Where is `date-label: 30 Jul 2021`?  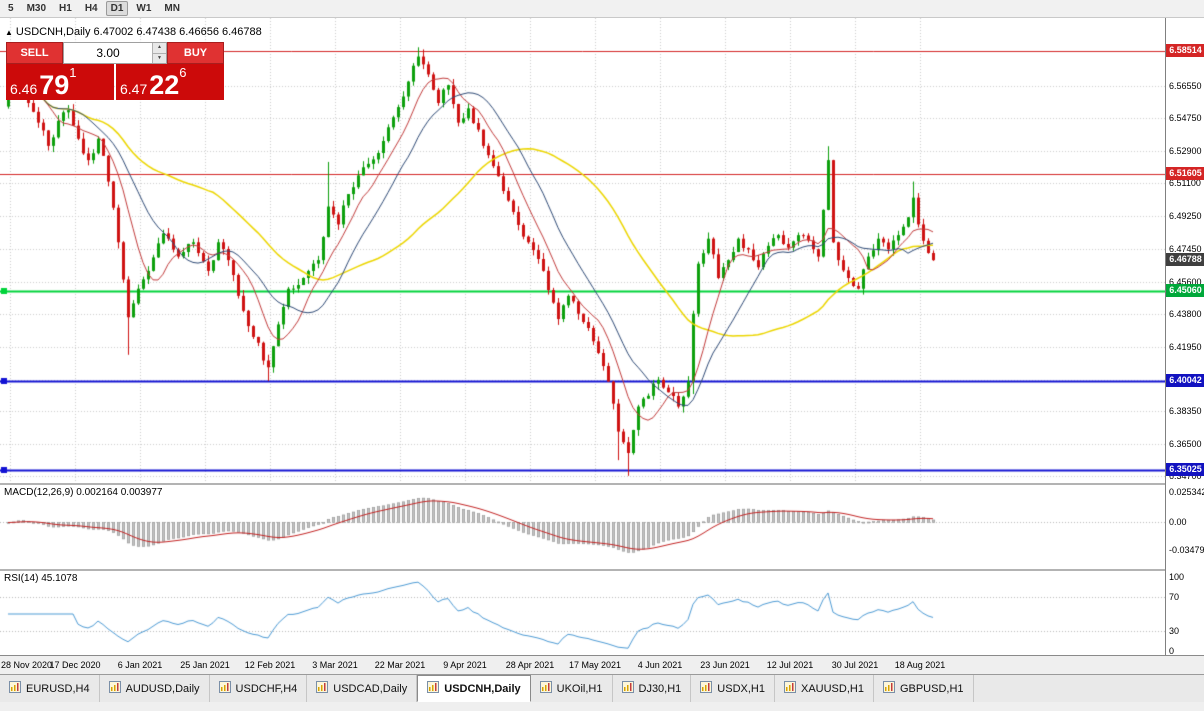 date-label: 30 Jul 2021 is located at coordinates (855, 665).